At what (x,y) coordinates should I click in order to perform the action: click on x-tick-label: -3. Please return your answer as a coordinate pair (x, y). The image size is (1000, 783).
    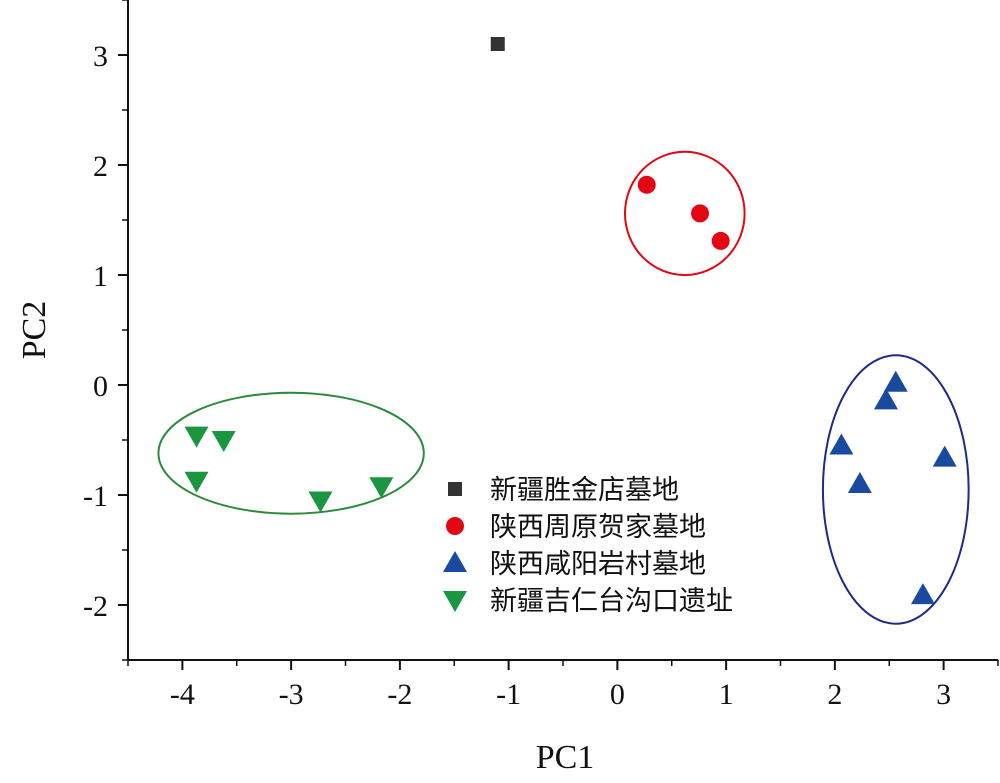
    Looking at the image, I should click on (291, 694).